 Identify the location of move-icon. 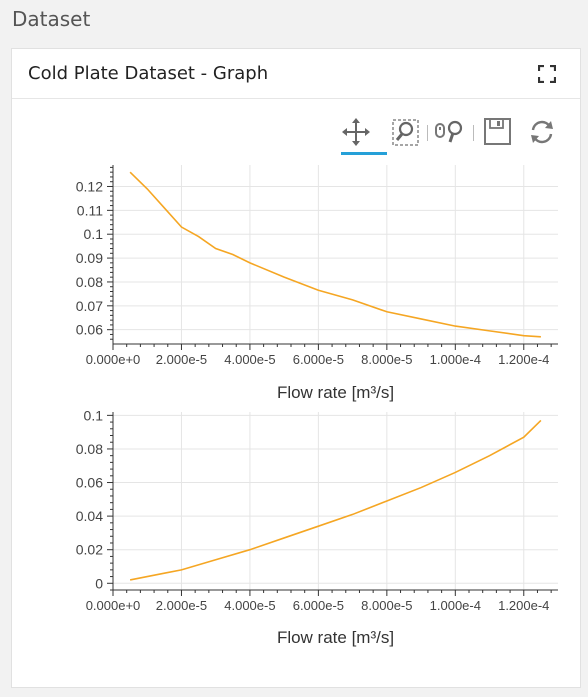
(356, 132).